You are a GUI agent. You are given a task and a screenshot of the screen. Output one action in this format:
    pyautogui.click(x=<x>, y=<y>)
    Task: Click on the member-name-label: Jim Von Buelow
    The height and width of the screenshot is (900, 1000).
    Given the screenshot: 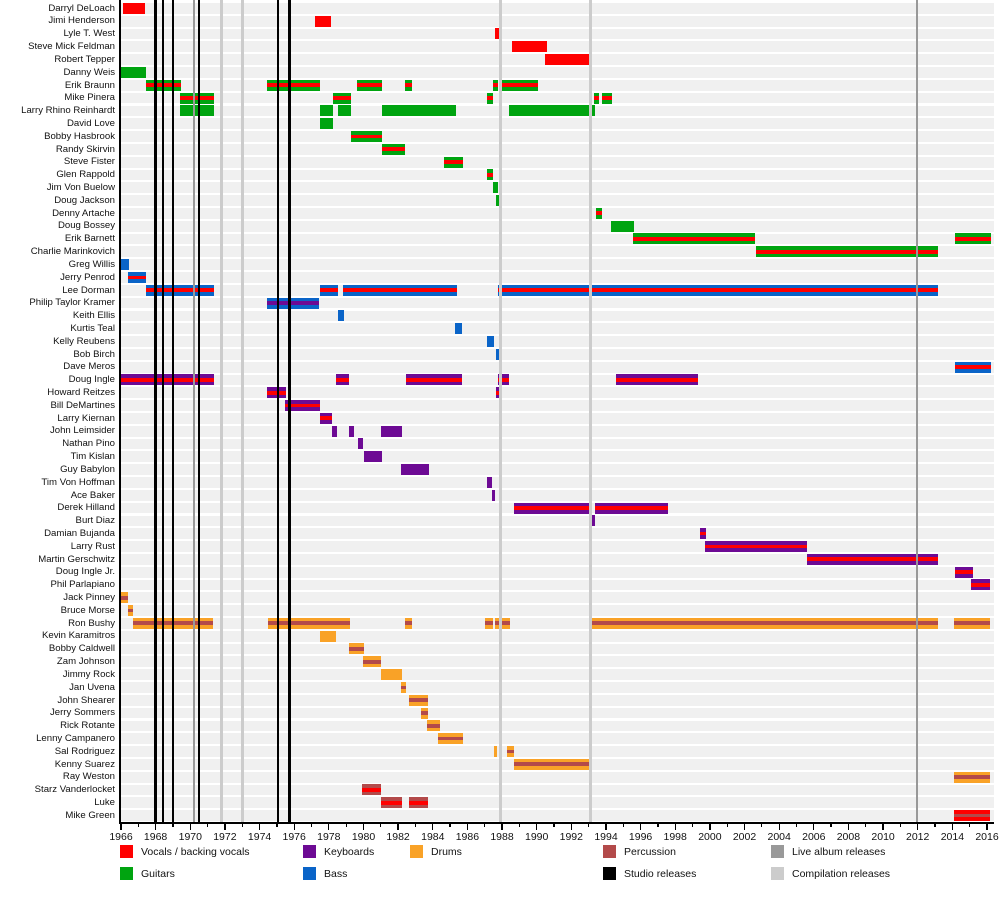 What is the action you would take?
    pyautogui.click(x=80, y=187)
    